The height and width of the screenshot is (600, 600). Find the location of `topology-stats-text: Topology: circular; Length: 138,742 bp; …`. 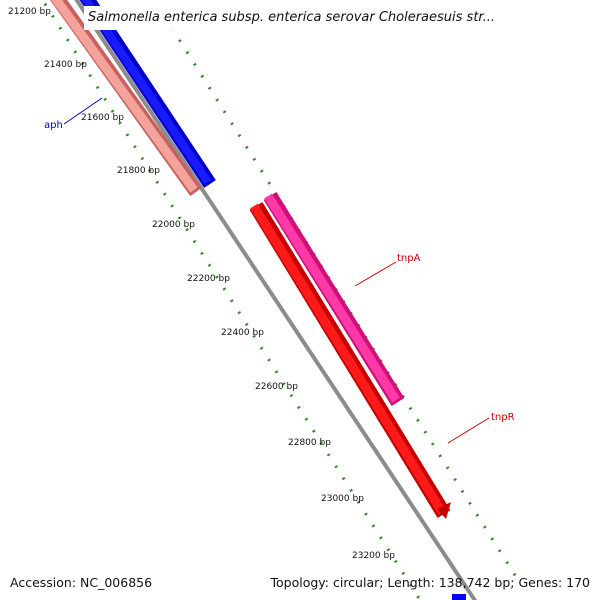

topology-stats-text: Topology: circular; Length: 138,742 bp; … is located at coordinates (430, 582).